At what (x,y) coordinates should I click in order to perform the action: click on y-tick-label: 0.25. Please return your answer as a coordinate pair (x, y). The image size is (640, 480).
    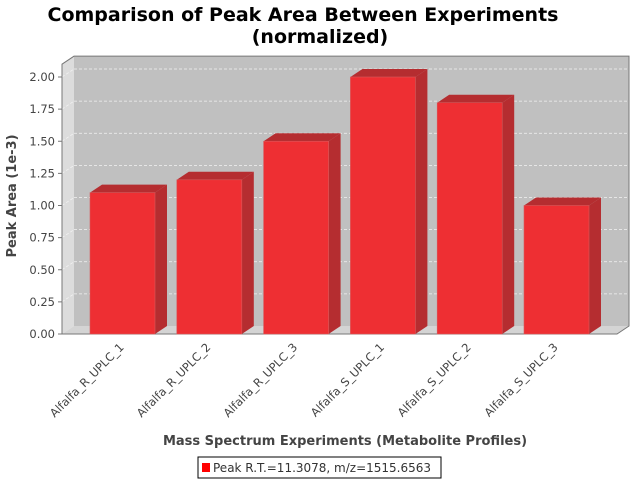
    Looking at the image, I should click on (42, 302).